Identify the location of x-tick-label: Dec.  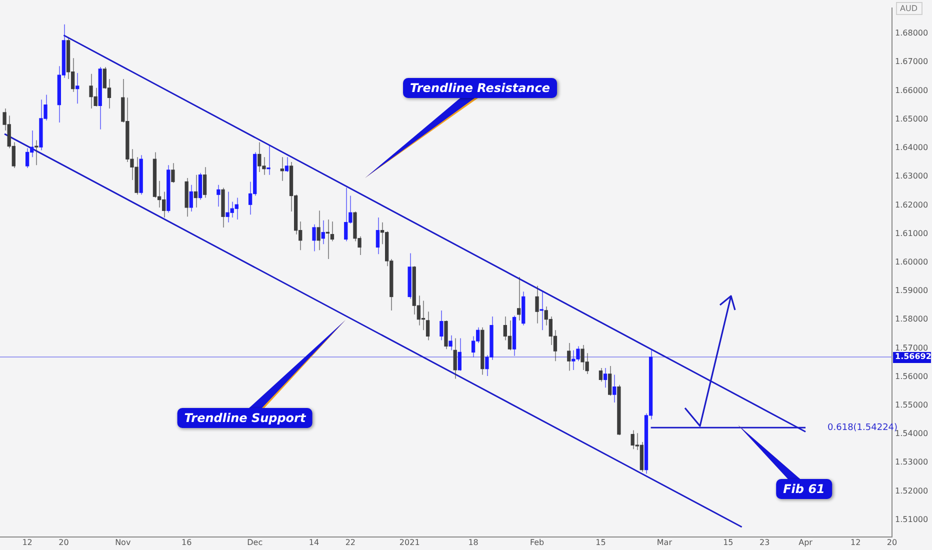
(255, 542).